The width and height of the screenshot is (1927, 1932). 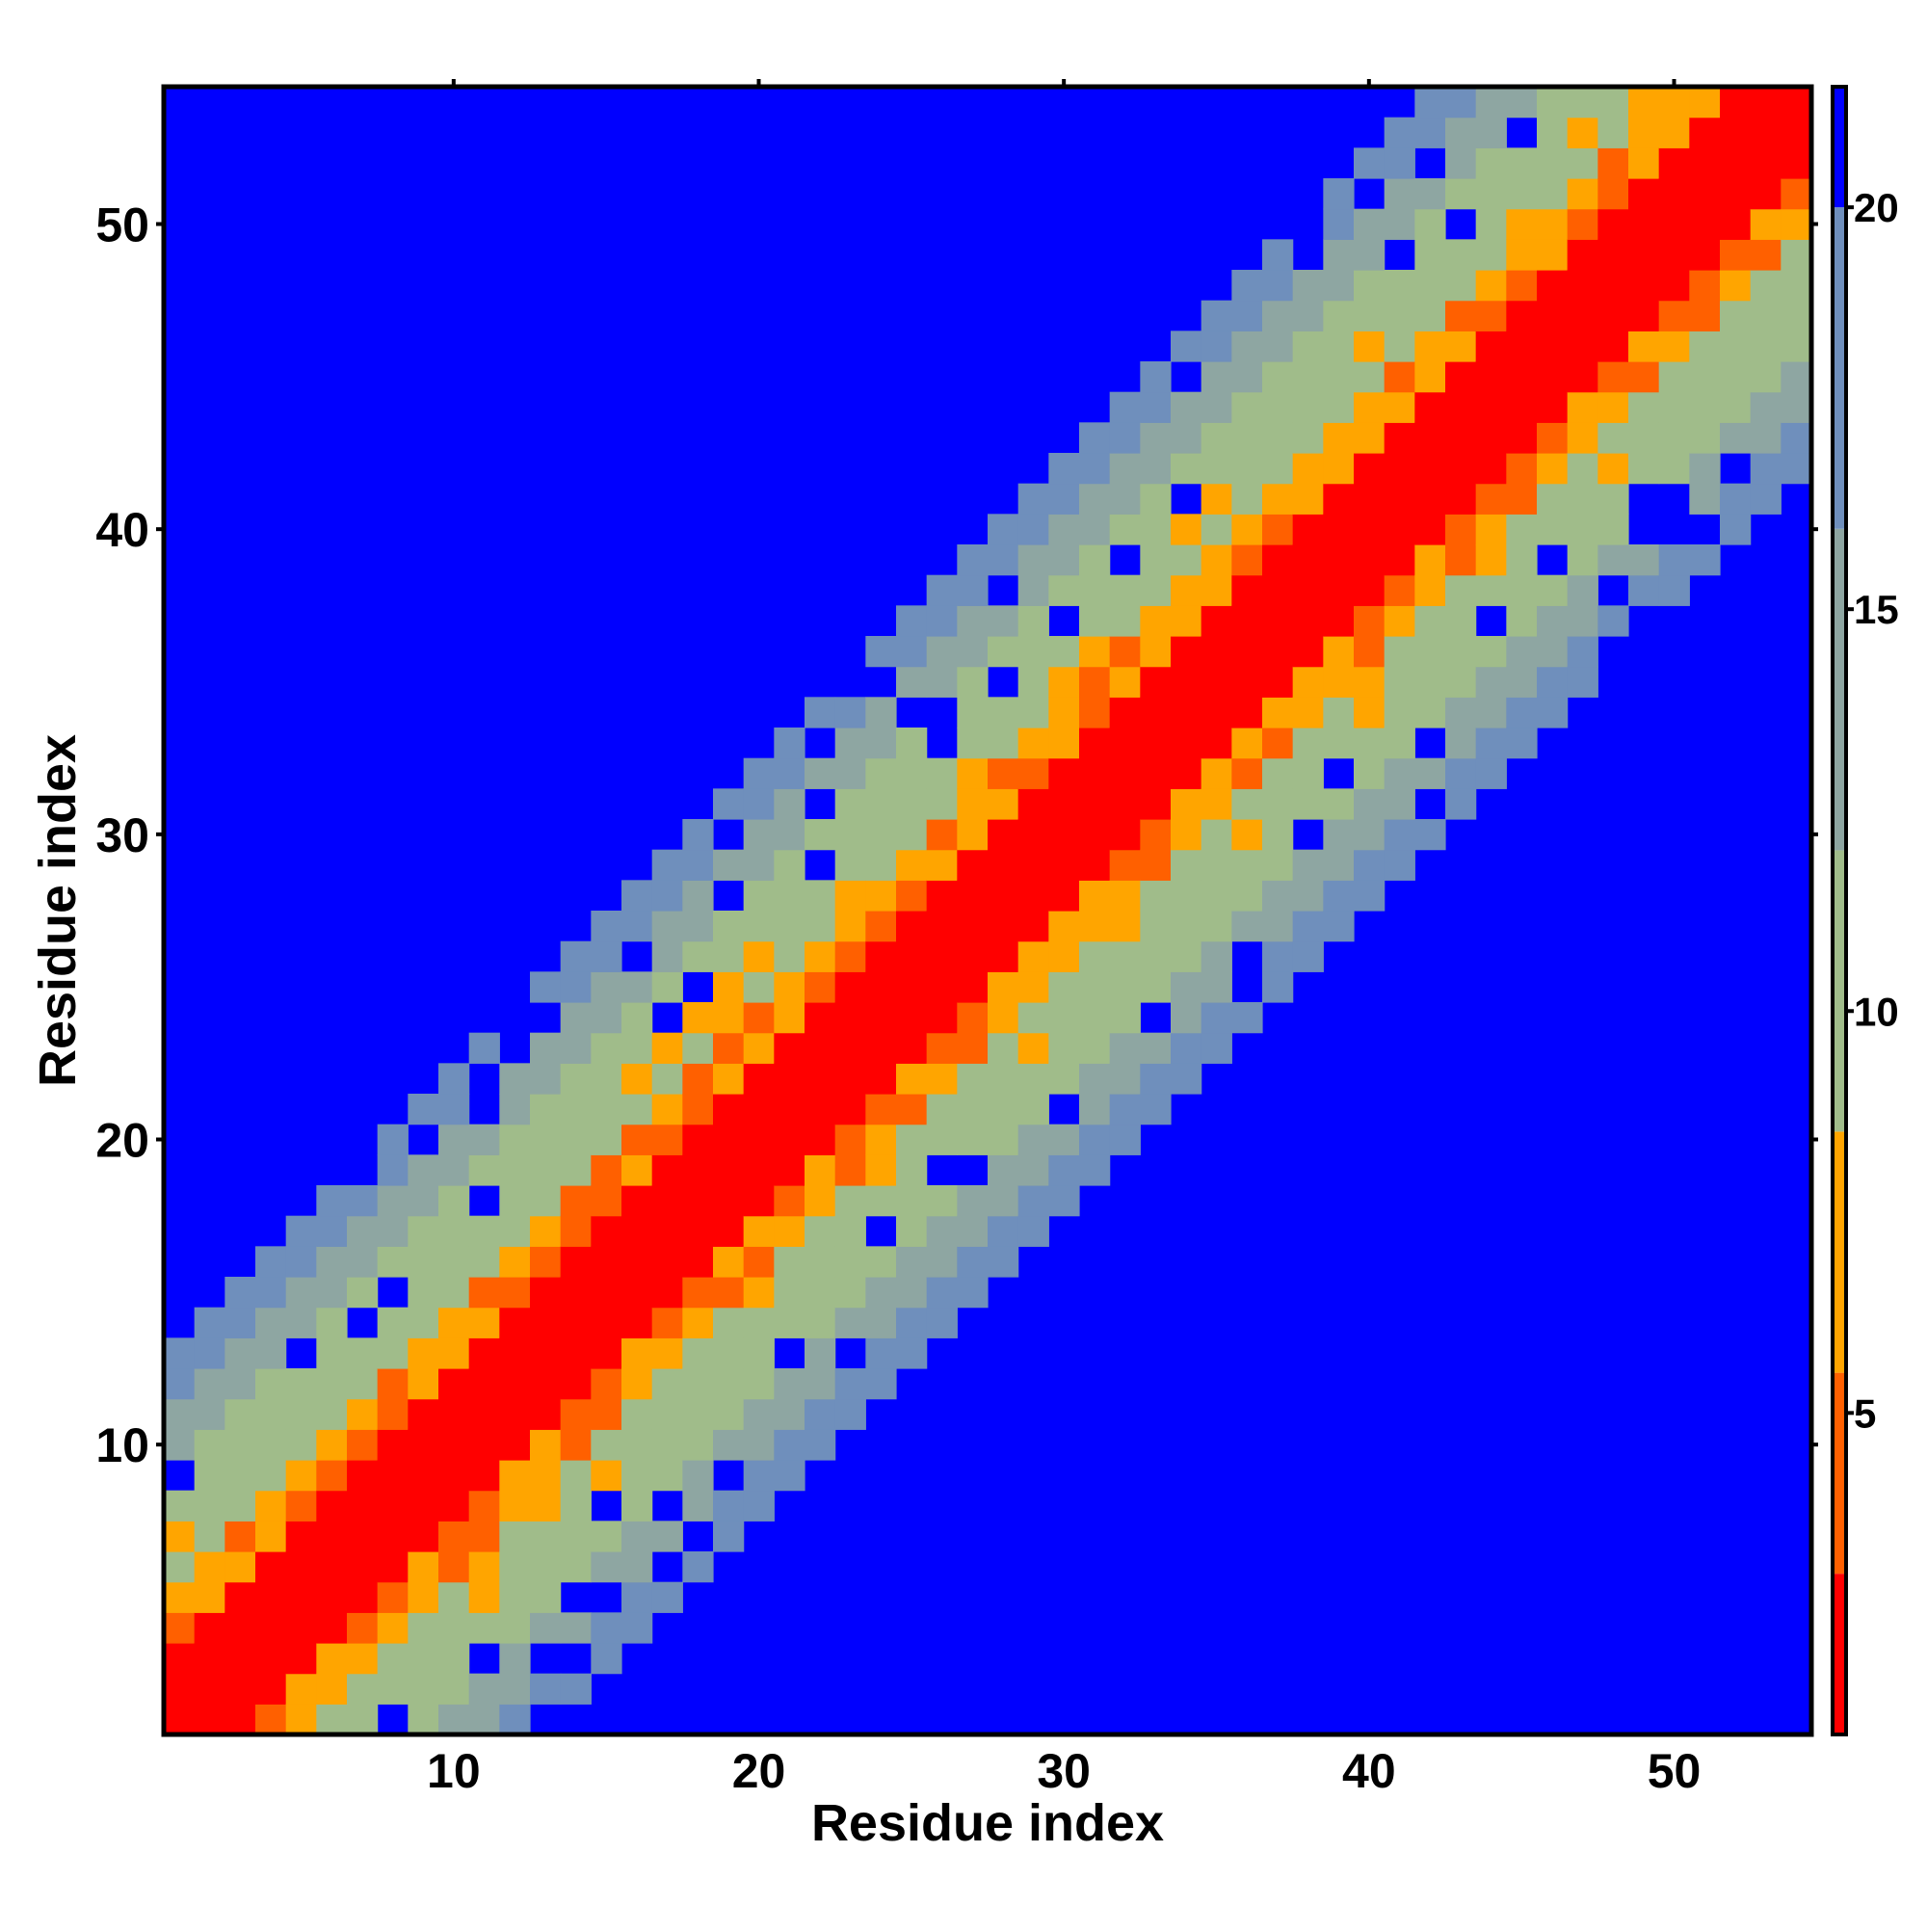 What do you see at coordinates (1840, 910) in the screenshot?
I see `colorbar-frame` at bounding box center [1840, 910].